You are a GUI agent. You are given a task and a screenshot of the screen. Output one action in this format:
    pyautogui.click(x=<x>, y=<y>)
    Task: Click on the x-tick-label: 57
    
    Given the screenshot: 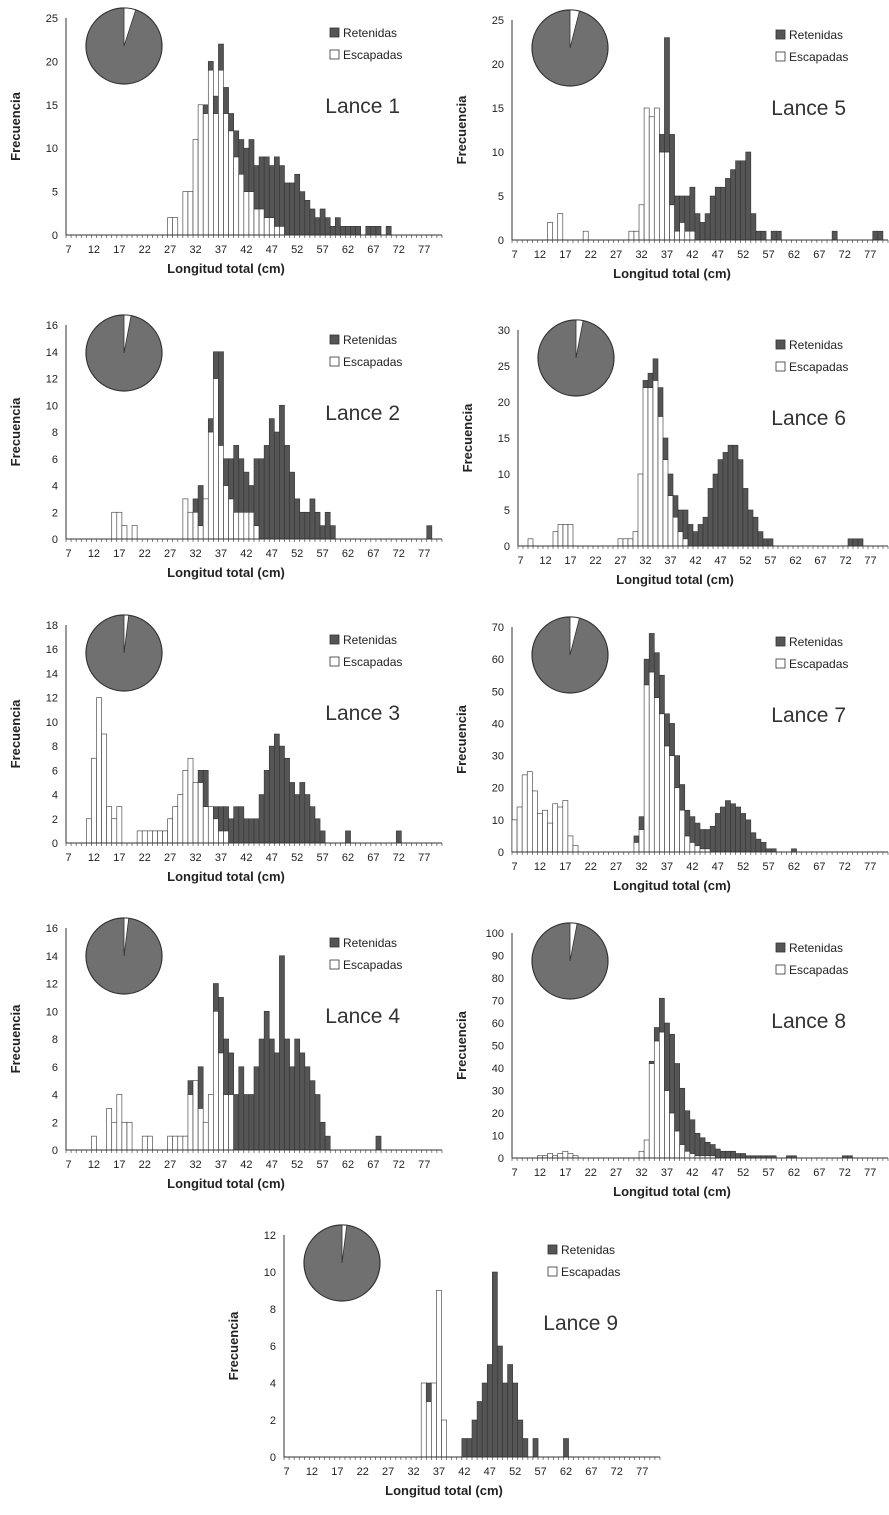 What is the action you would take?
    pyautogui.click(x=770, y=561)
    